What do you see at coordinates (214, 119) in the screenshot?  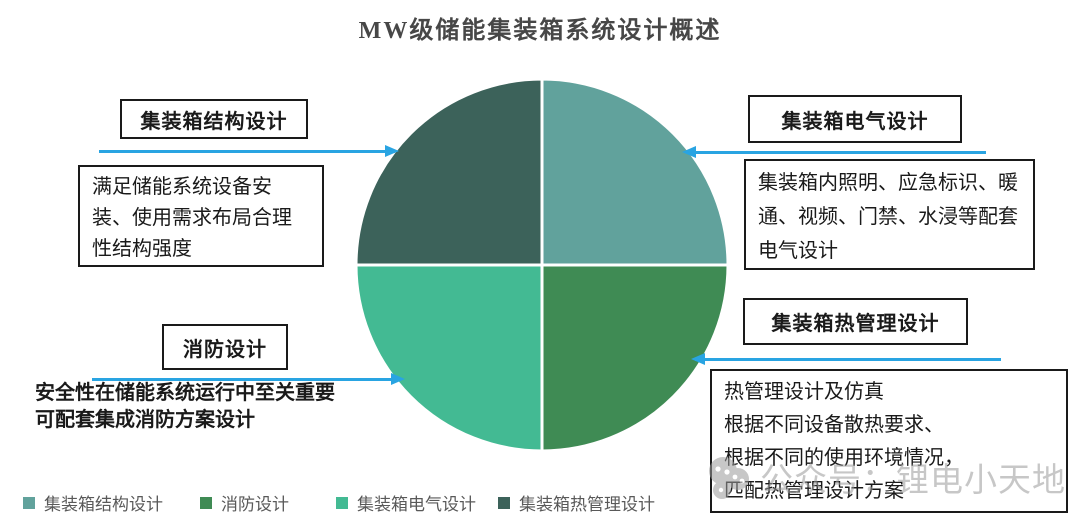 I see `structure-label-box: 集装箱结构设计` at bounding box center [214, 119].